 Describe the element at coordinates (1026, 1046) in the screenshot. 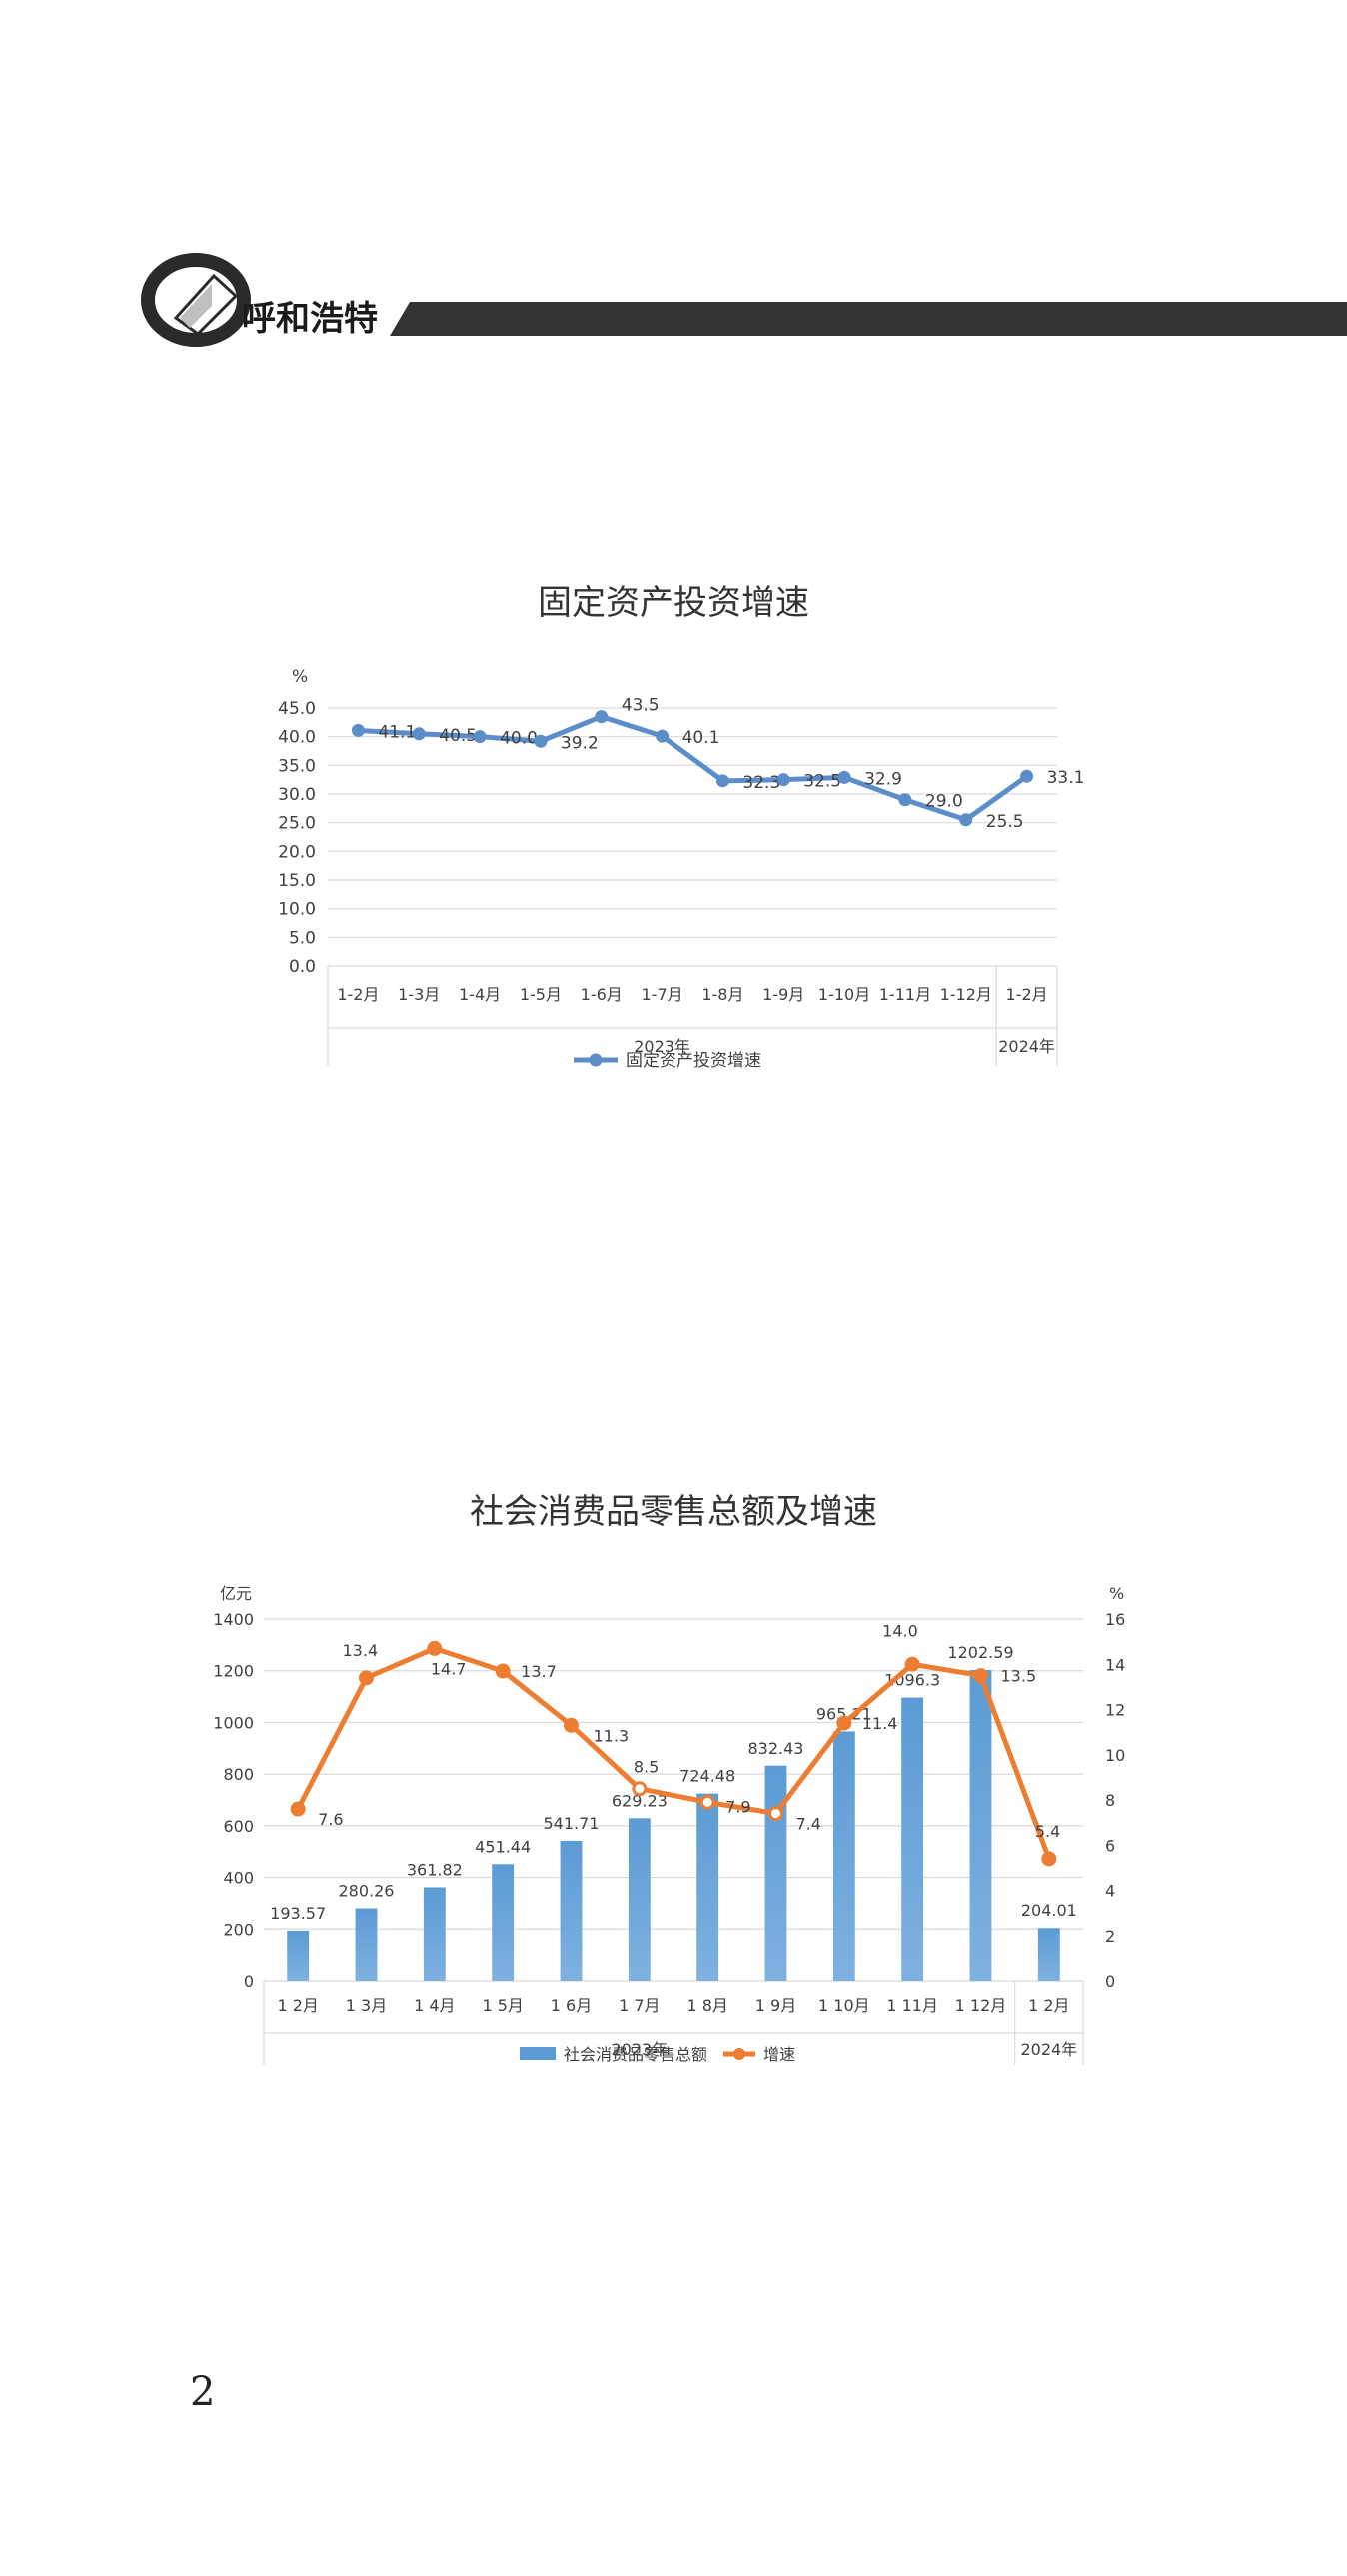

I see `year-group-label: 2024年` at that location.